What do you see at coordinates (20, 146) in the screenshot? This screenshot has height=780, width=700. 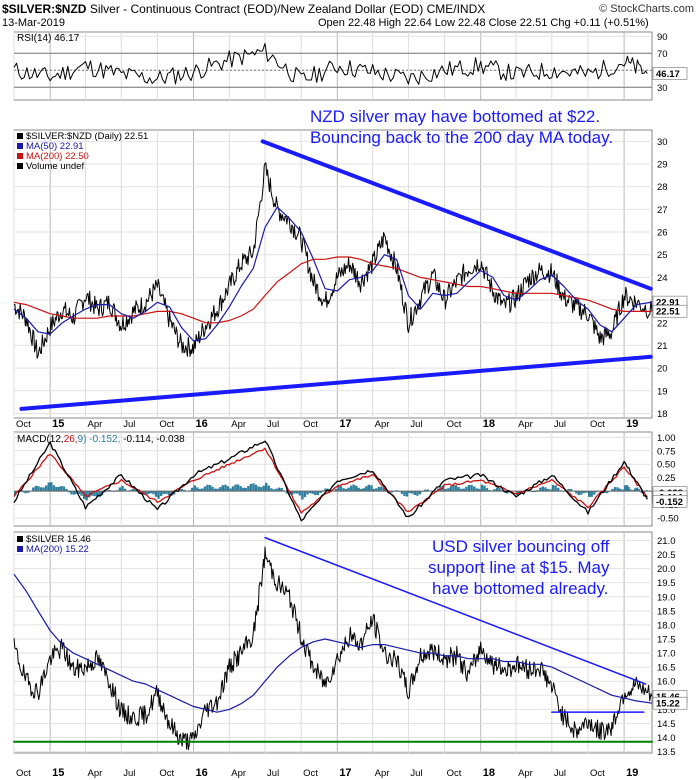 I see `legend-swatch` at bounding box center [20, 146].